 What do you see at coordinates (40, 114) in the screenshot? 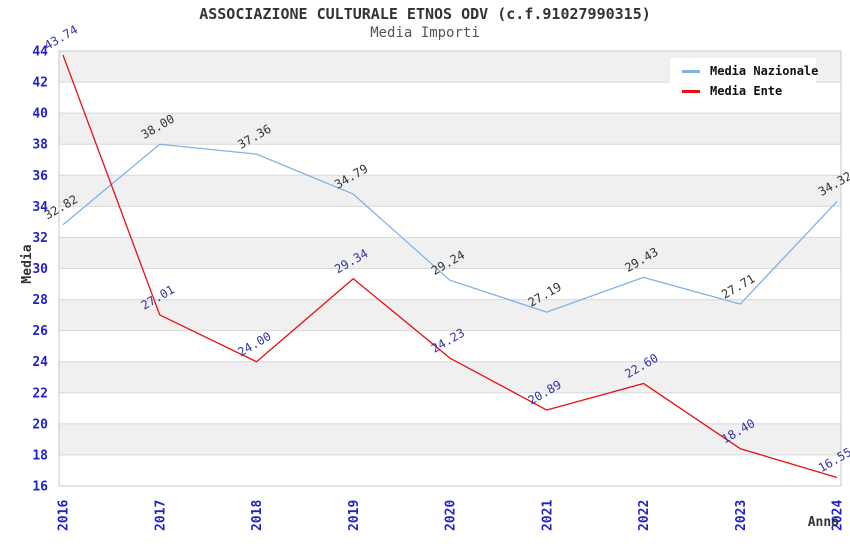
I see `y-tick-label: 40` at bounding box center [40, 114].